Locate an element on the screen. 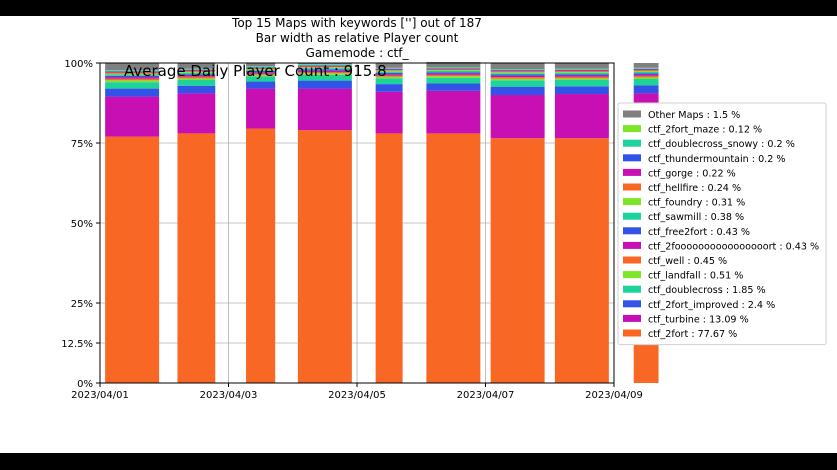 The height and width of the screenshot is (470, 837). y-tick-label: 100% is located at coordinates (78, 64).